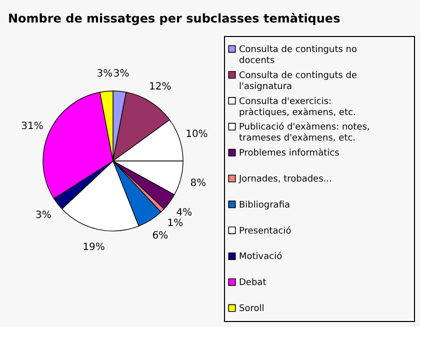  I want to click on data-label: 12%, so click(160, 87).